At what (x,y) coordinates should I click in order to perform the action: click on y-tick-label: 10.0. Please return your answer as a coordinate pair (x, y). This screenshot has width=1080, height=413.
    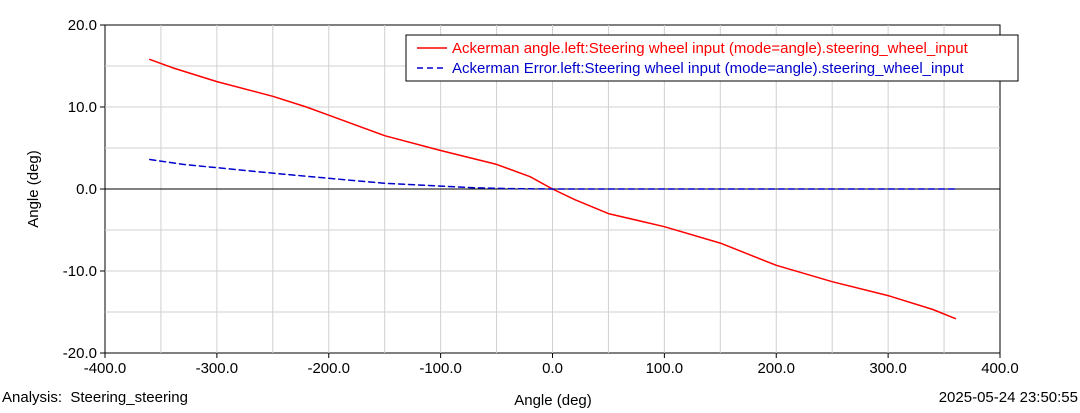
    Looking at the image, I should click on (82, 107).